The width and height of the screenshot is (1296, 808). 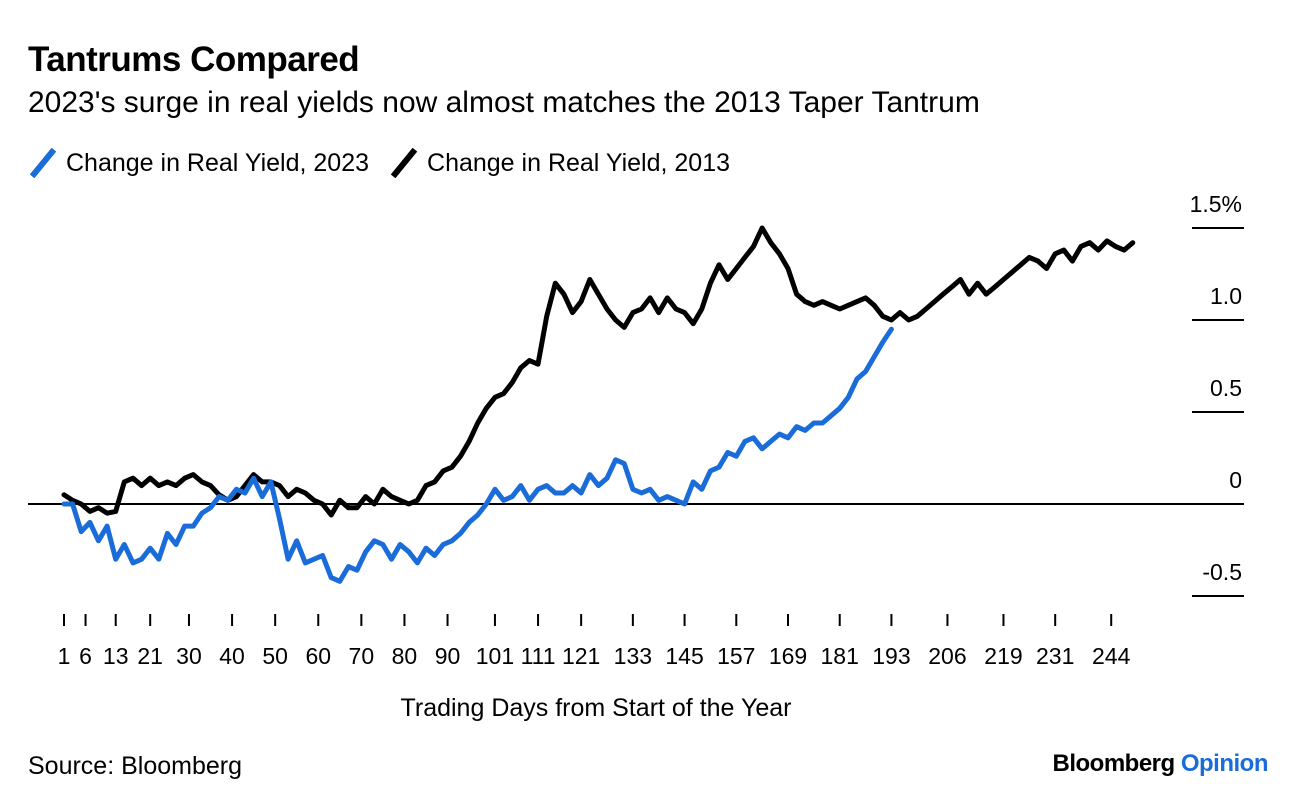 I want to click on y-tick-label: 0.5, so click(x=1226, y=388).